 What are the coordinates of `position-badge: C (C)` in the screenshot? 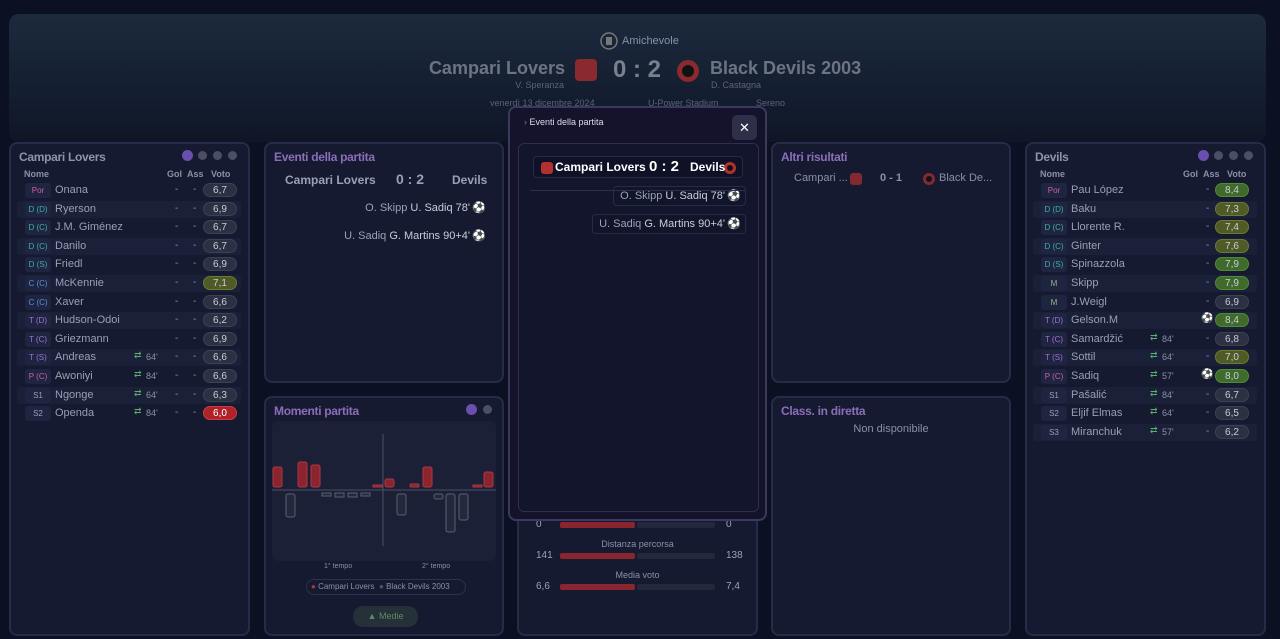 It's located at (38, 283).